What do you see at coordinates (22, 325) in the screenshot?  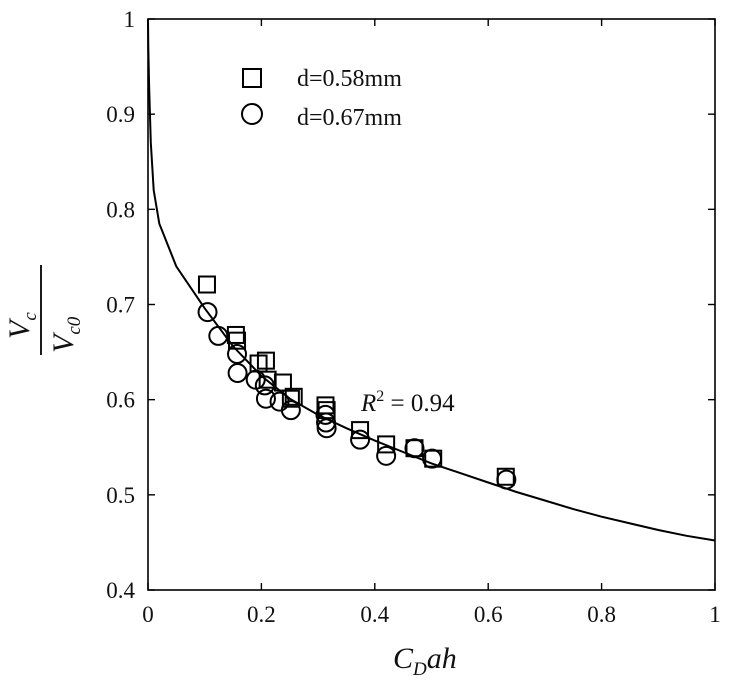 I see `svg-text: Vc` at bounding box center [22, 325].